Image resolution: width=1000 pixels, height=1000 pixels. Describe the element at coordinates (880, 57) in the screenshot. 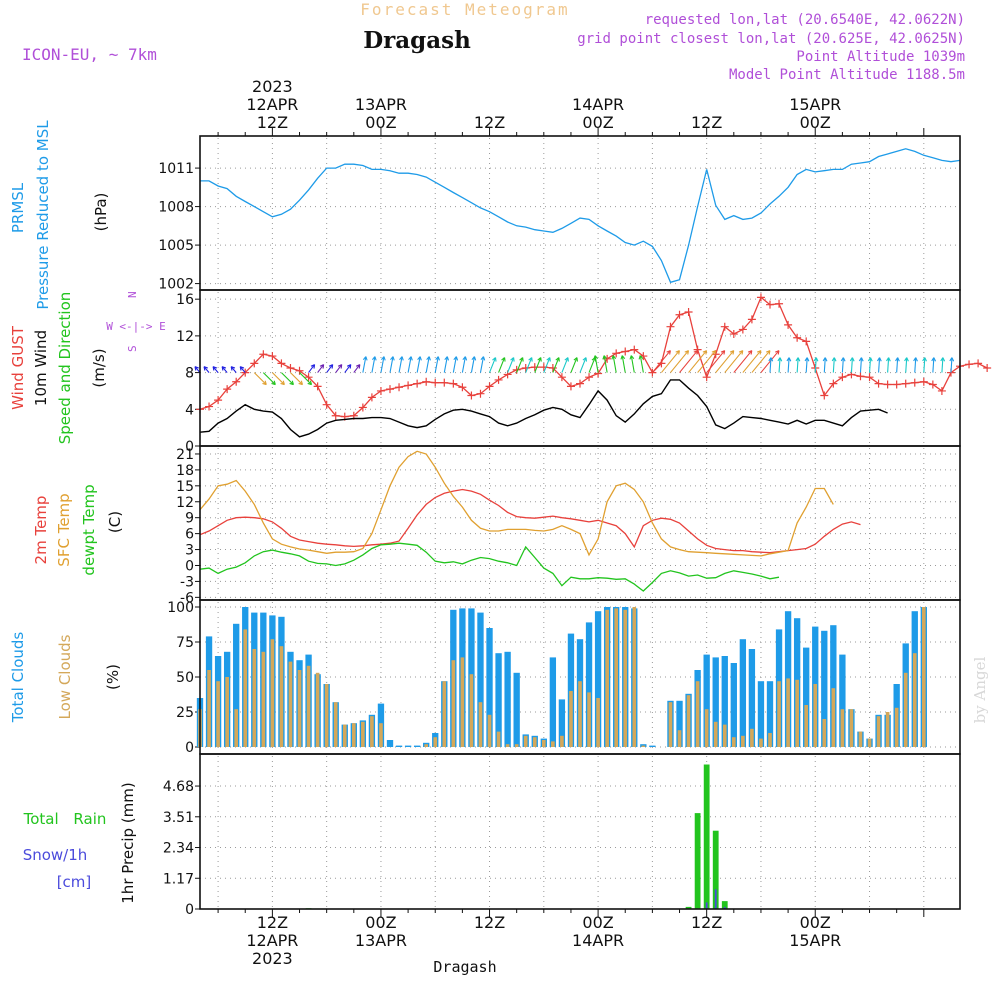

I see `point-altitude: Point Altitude 1039m` at that location.